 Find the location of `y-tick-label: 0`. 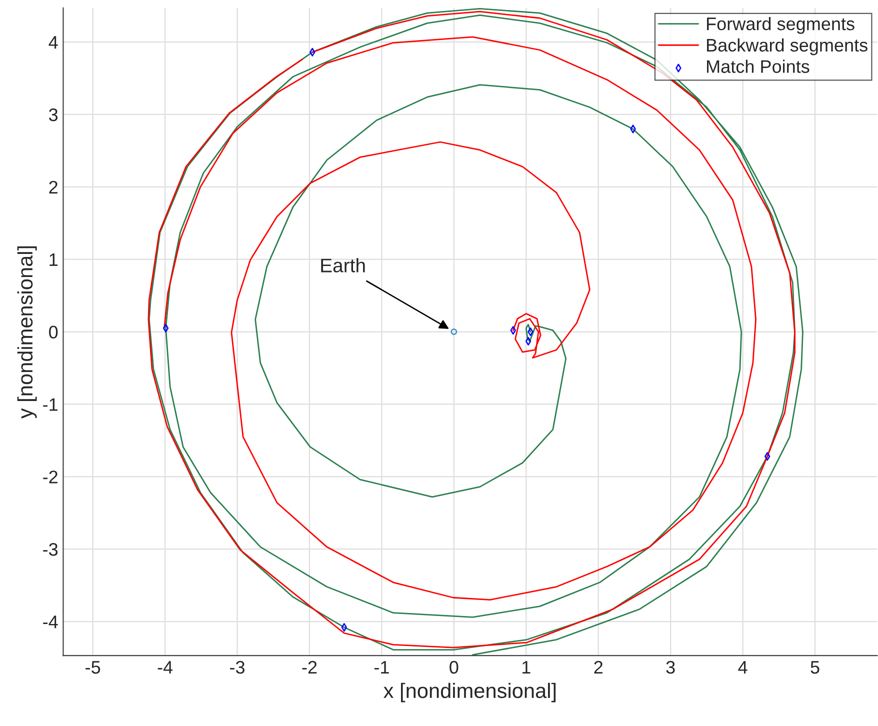

y-tick-label: 0 is located at coordinates (53, 332).